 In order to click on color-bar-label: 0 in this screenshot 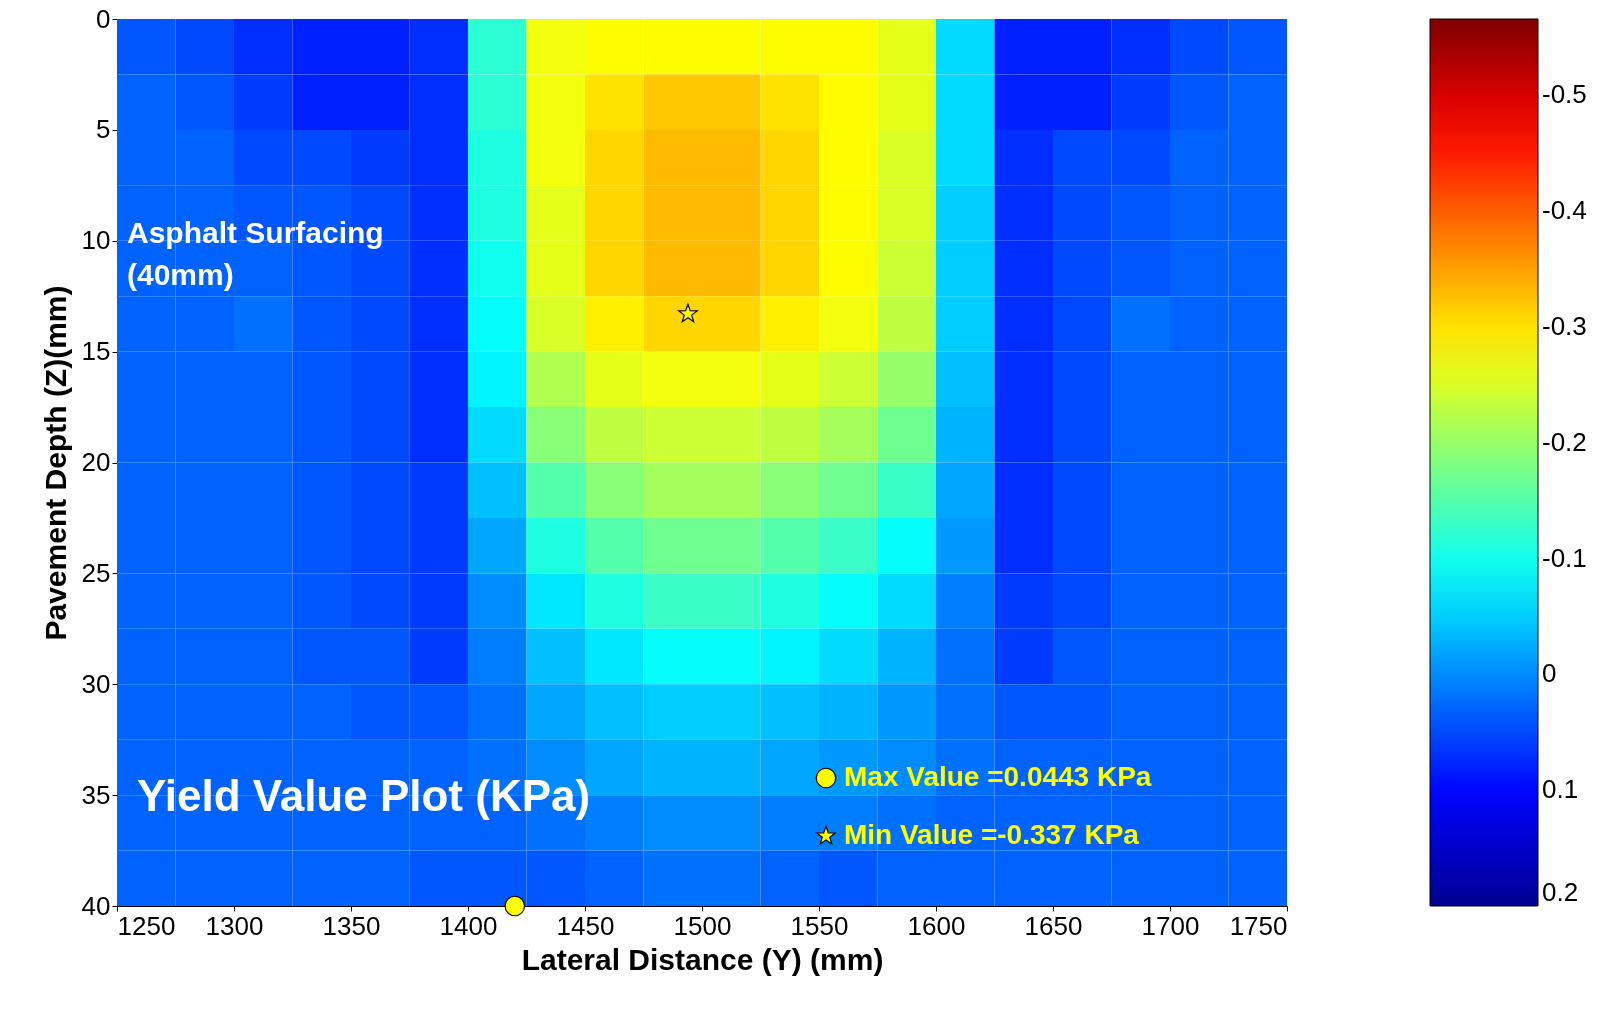, I will do `click(1549, 673)`.